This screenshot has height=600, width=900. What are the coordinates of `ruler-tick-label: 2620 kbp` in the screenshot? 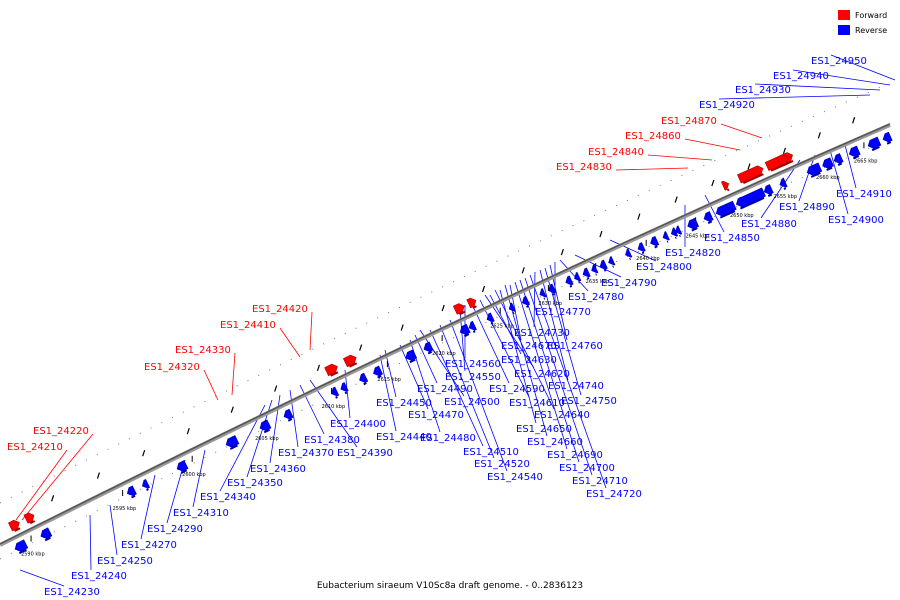 It's located at (444, 354).